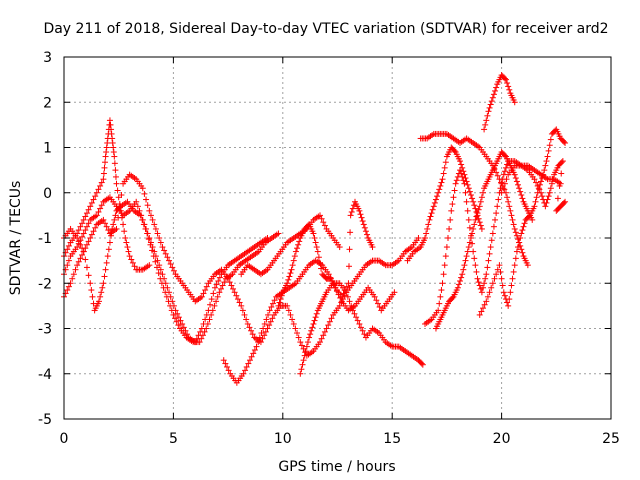 The height and width of the screenshot is (480, 640). What do you see at coordinates (45, 375) in the screenshot?
I see `y-tick-label: -4` at bounding box center [45, 375].